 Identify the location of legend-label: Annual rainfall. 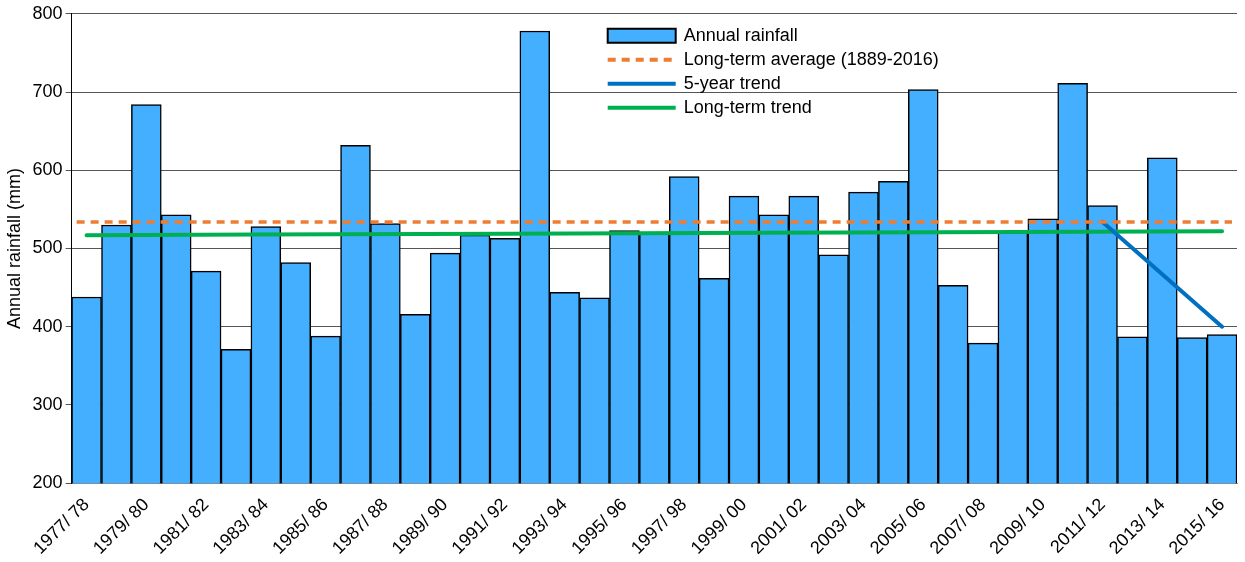
(740, 34).